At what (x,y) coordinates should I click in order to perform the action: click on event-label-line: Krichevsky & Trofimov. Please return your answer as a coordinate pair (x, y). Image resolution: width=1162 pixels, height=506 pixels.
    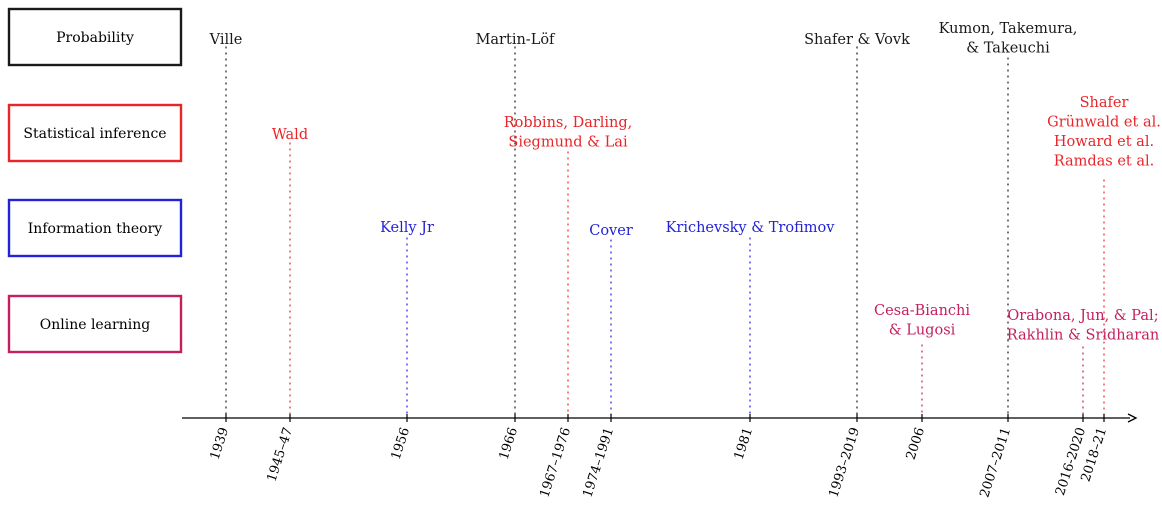
    Looking at the image, I should click on (751, 228).